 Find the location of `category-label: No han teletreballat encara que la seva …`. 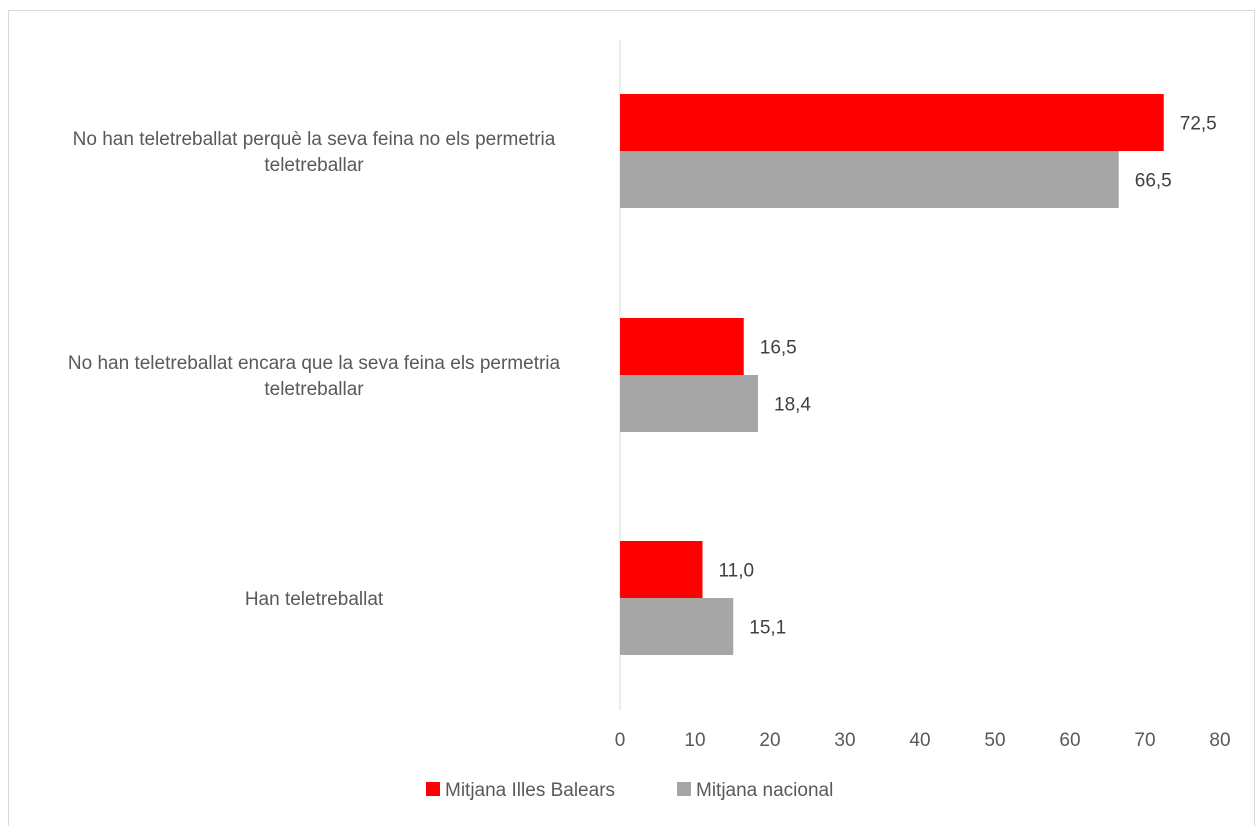

category-label: No han teletreballat encara que la seva … is located at coordinates (314, 363).